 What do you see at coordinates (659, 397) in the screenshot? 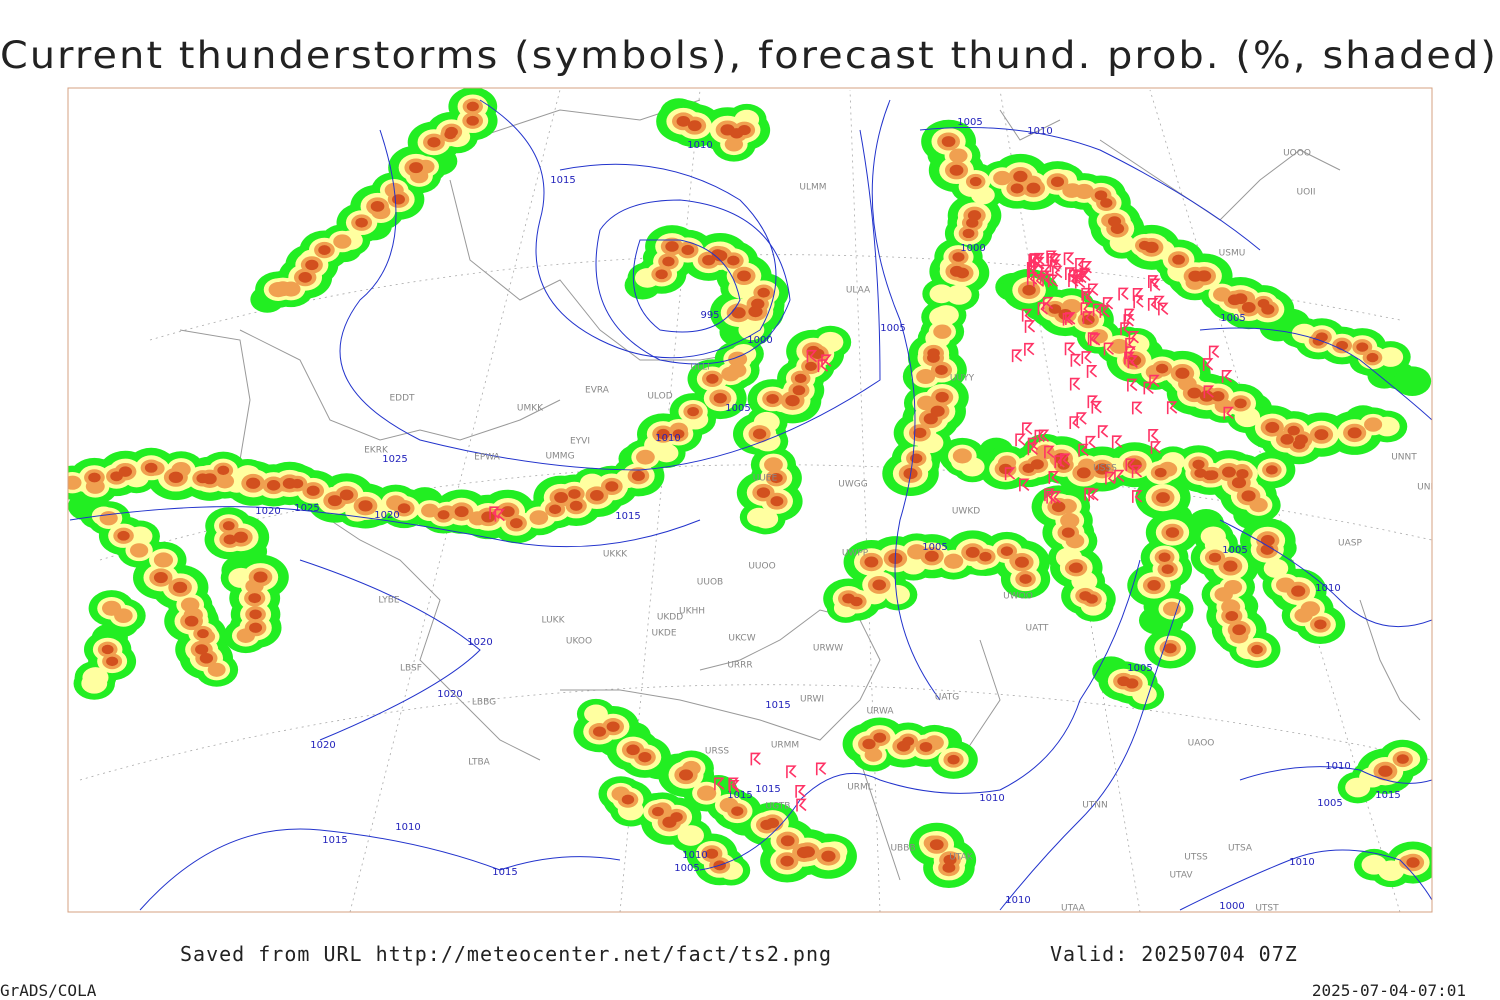
I see `station-label: ULOD` at bounding box center [659, 397].